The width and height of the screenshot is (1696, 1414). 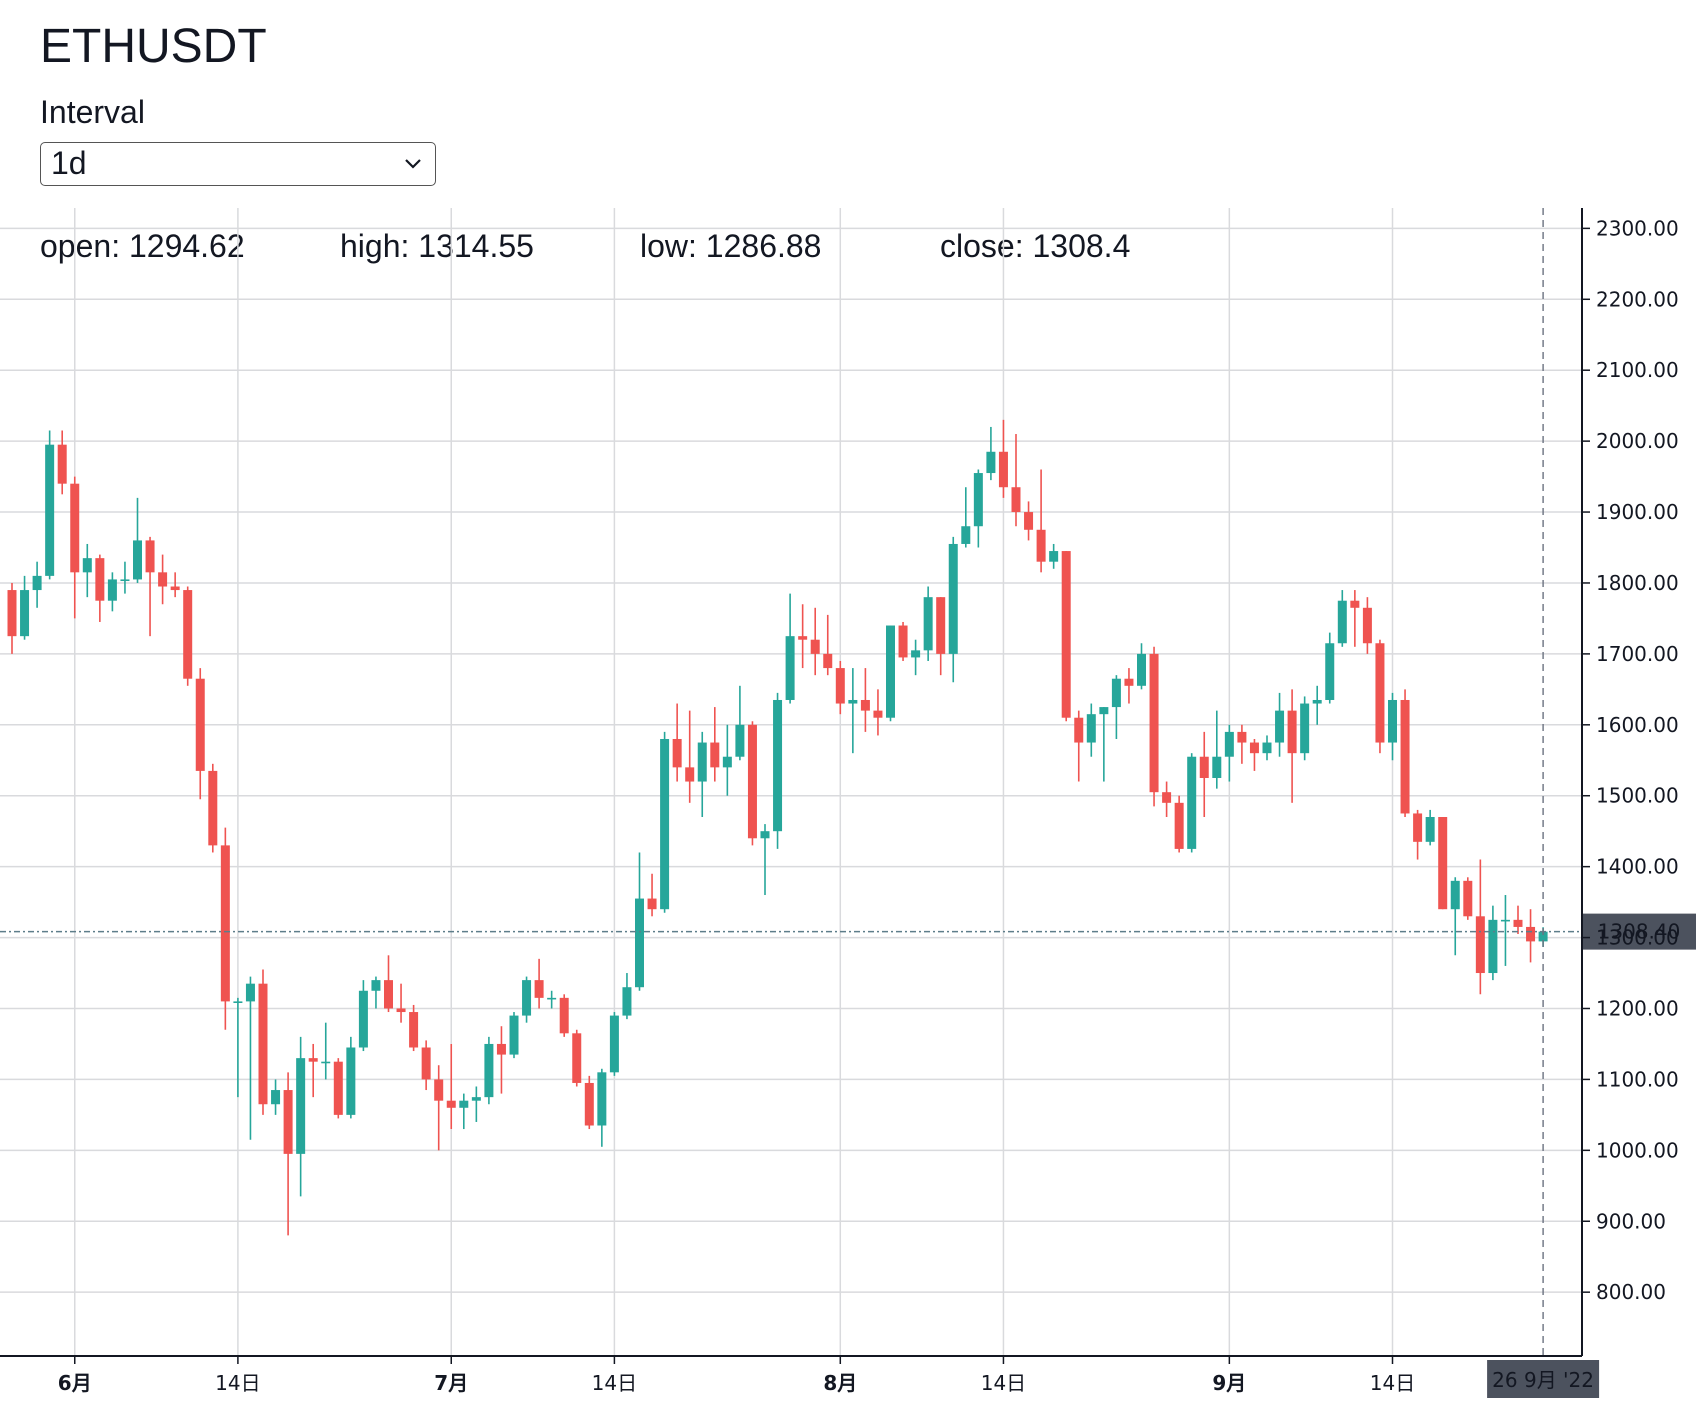 I want to click on y-tick-label: 1500.00, so click(x=1637, y=796).